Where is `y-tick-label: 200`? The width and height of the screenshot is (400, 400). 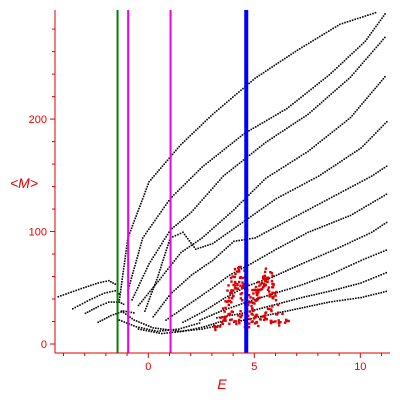
y-tick-label: 200 is located at coordinates (38, 120).